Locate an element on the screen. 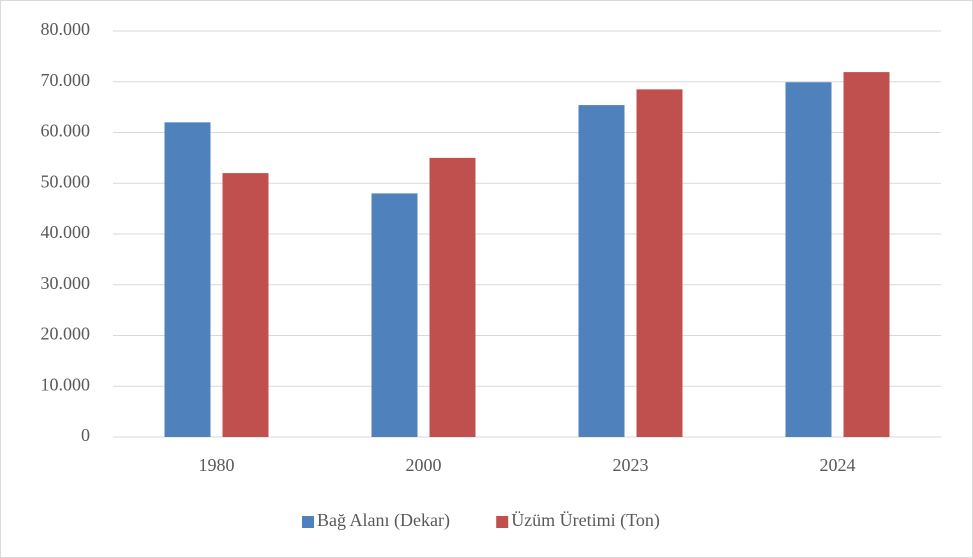  x-tick-label: 1980 is located at coordinates (217, 465).